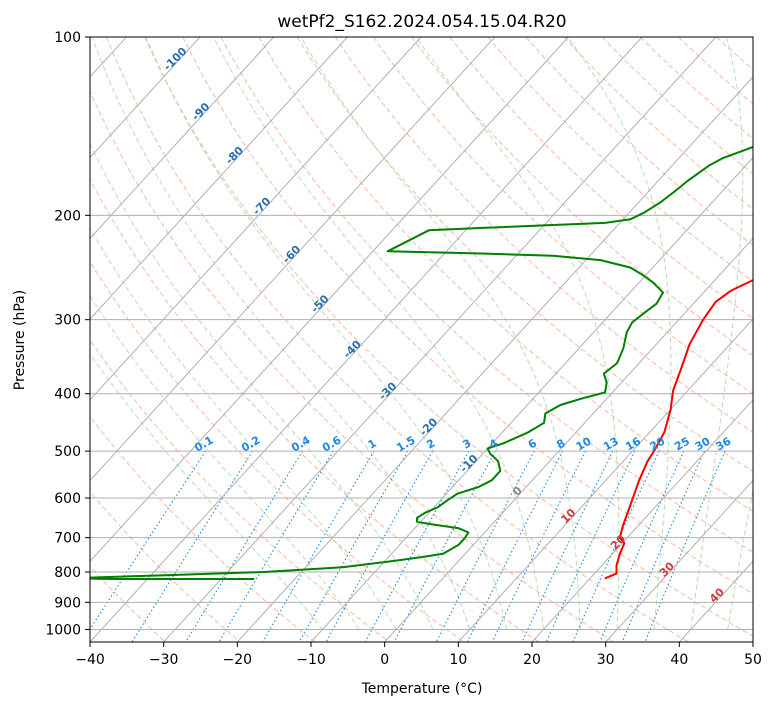 The height and width of the screenshot is (708, 775). I want to click on y-axis: 100 200 300 400 500 600 700 800 900 1000, so click(67, 334).